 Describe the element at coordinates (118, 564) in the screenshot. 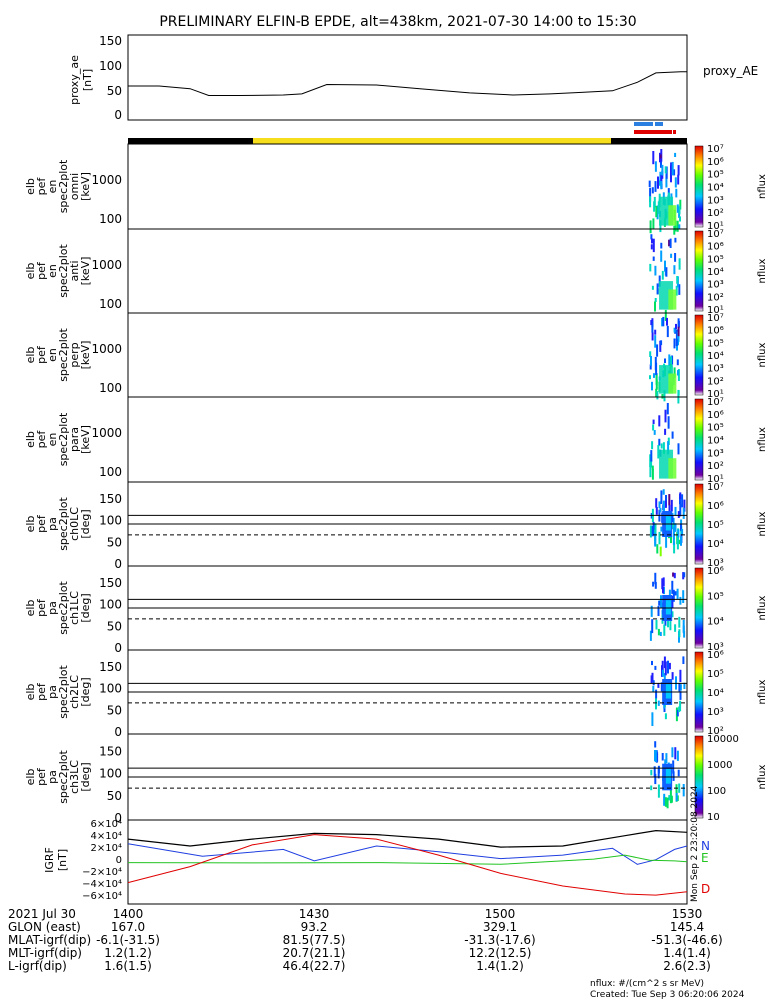

I see `tick-deg-0: 0` at that location.